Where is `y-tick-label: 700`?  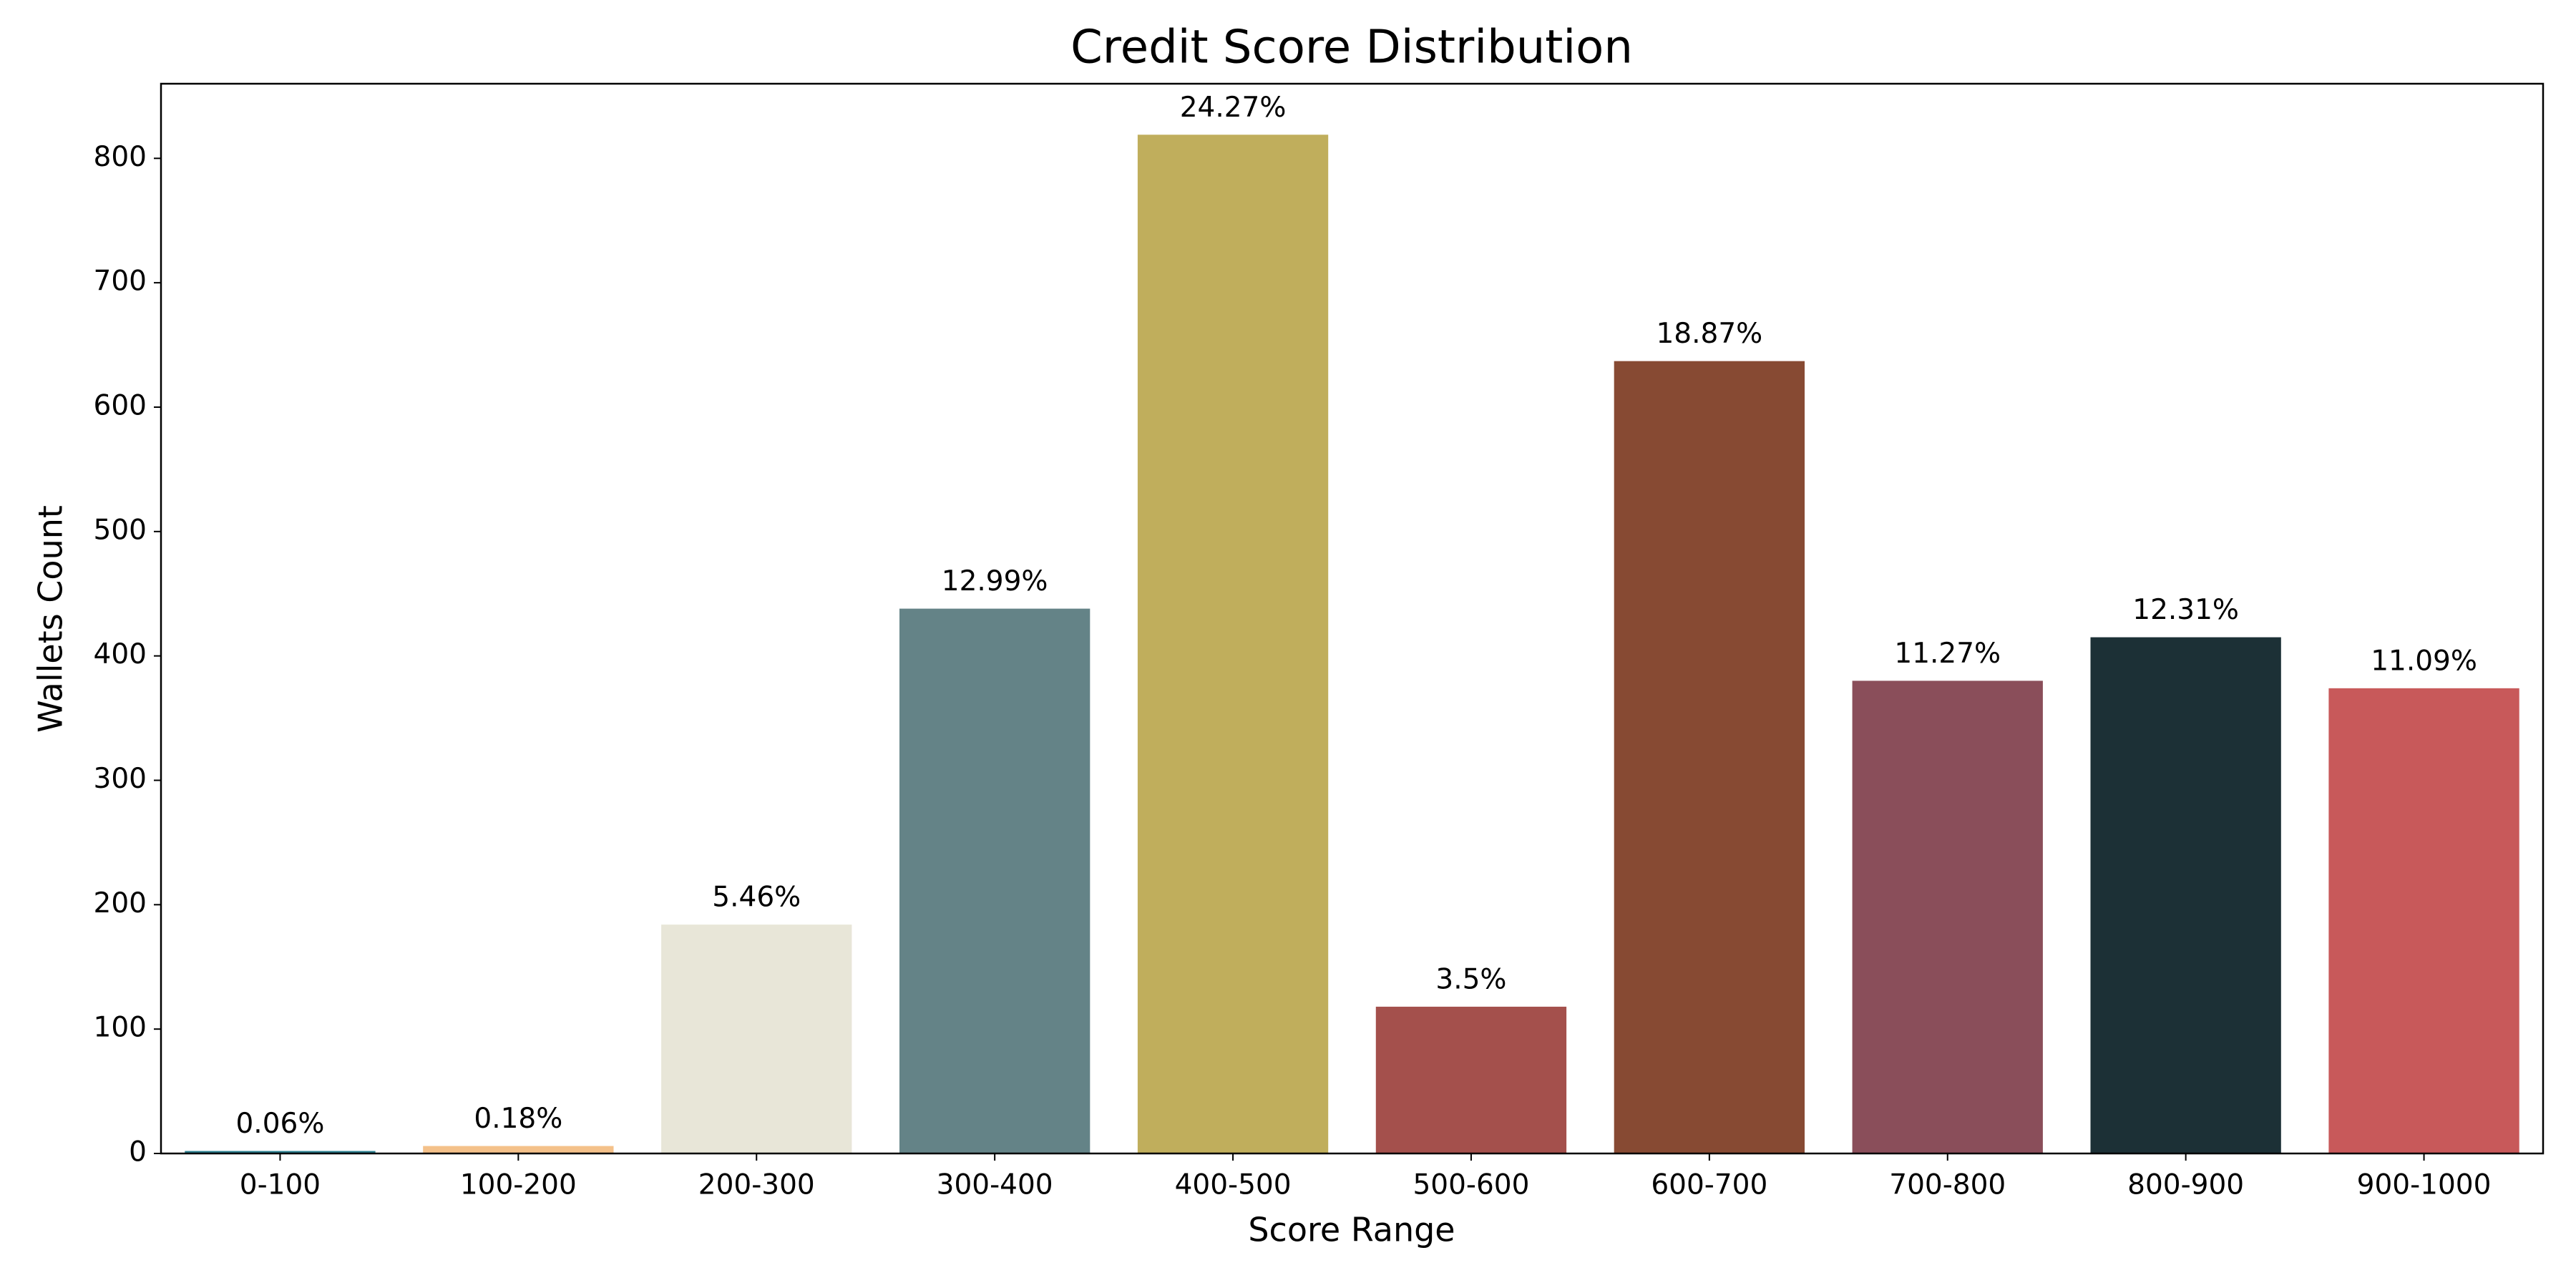
y-tick-label: 700 is located at coordinates (120, 281).